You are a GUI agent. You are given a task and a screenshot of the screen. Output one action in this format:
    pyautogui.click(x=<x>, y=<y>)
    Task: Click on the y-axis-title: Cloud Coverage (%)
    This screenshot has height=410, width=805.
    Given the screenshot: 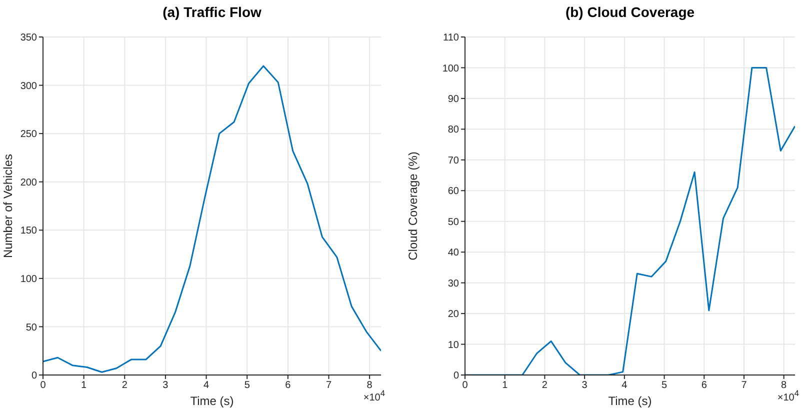 What is the action you would take?
    pyautogui.click(x=413, y=206)
    